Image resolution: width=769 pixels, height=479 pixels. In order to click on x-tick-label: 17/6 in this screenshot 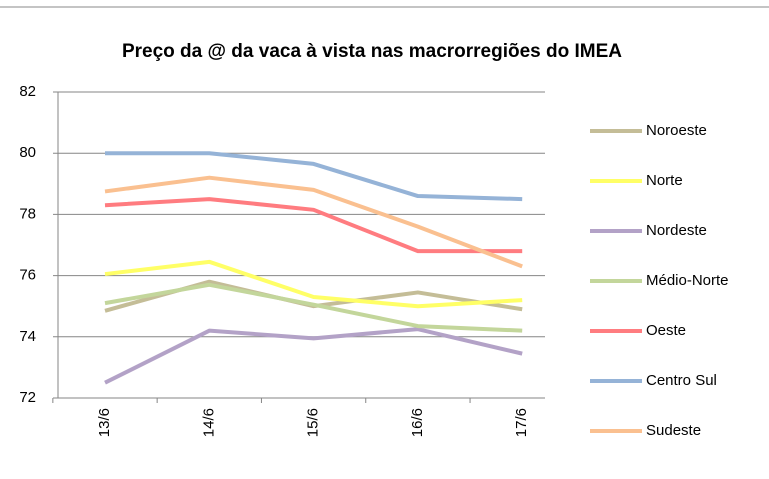, I will do `click(521, 422)`.